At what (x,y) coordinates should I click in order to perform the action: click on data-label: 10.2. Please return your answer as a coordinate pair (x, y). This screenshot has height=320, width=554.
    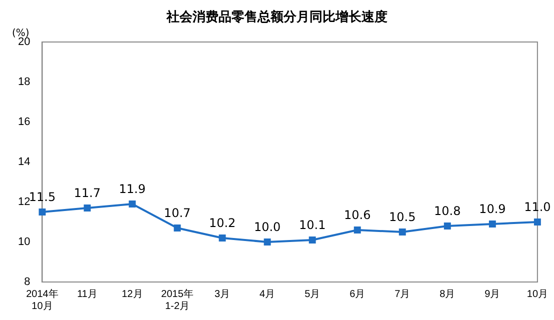
    Looking at the image, I should click on (222, 223).